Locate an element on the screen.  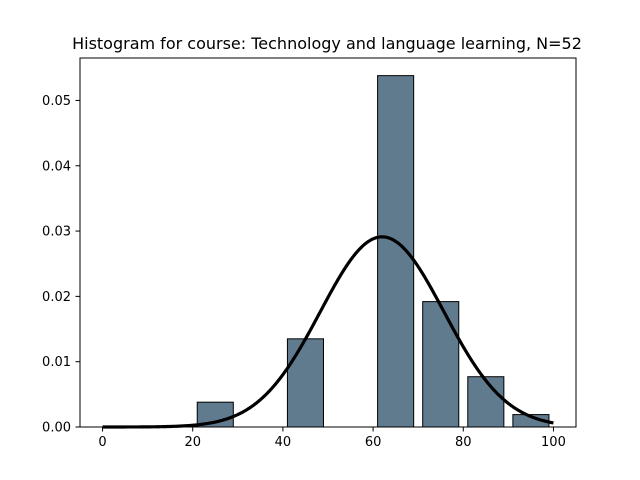
y-tick-label-0: 0.00 is located at coordinates (56, 428).